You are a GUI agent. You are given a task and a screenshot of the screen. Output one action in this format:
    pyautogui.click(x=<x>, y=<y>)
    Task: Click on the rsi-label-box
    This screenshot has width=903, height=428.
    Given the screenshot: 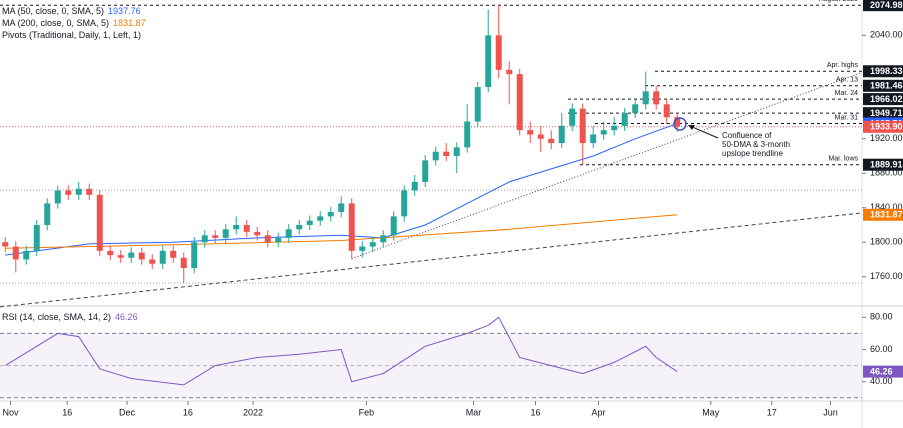 What is the action you would take?
    pyautogui.click(x=883, y=371)
    